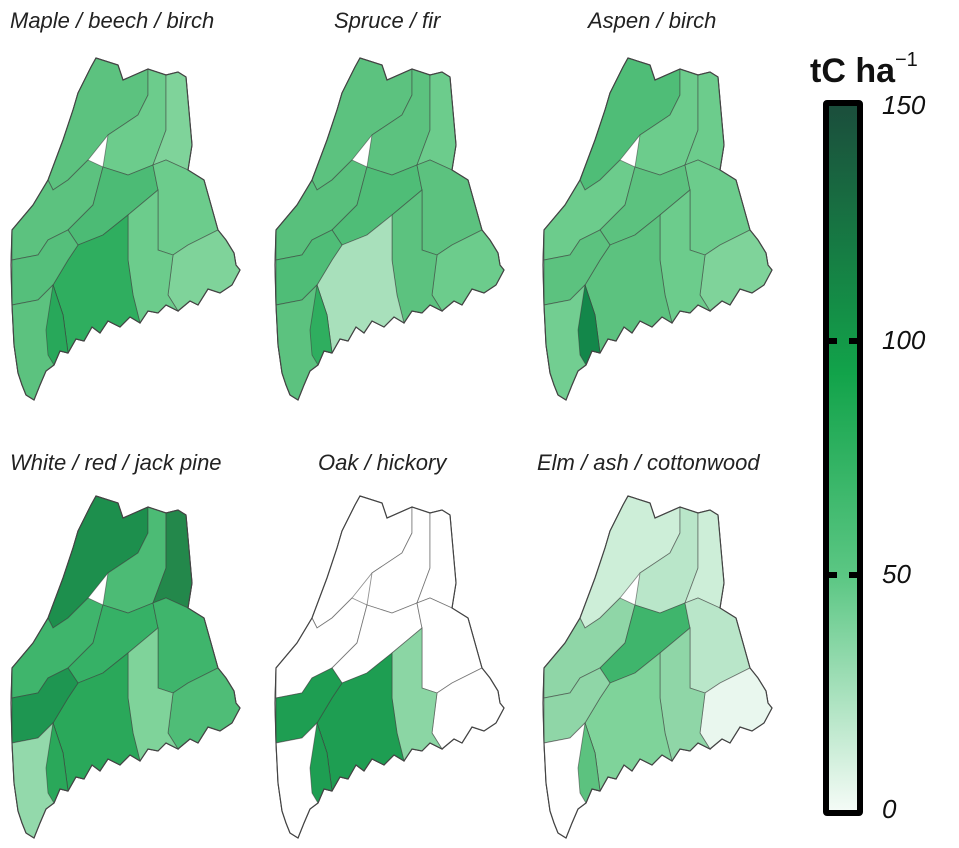  What do you see at coordinates (904, 339) in the screenshot?
I see `colorbar-tick-label: 100` at bounding box center [904, 339].